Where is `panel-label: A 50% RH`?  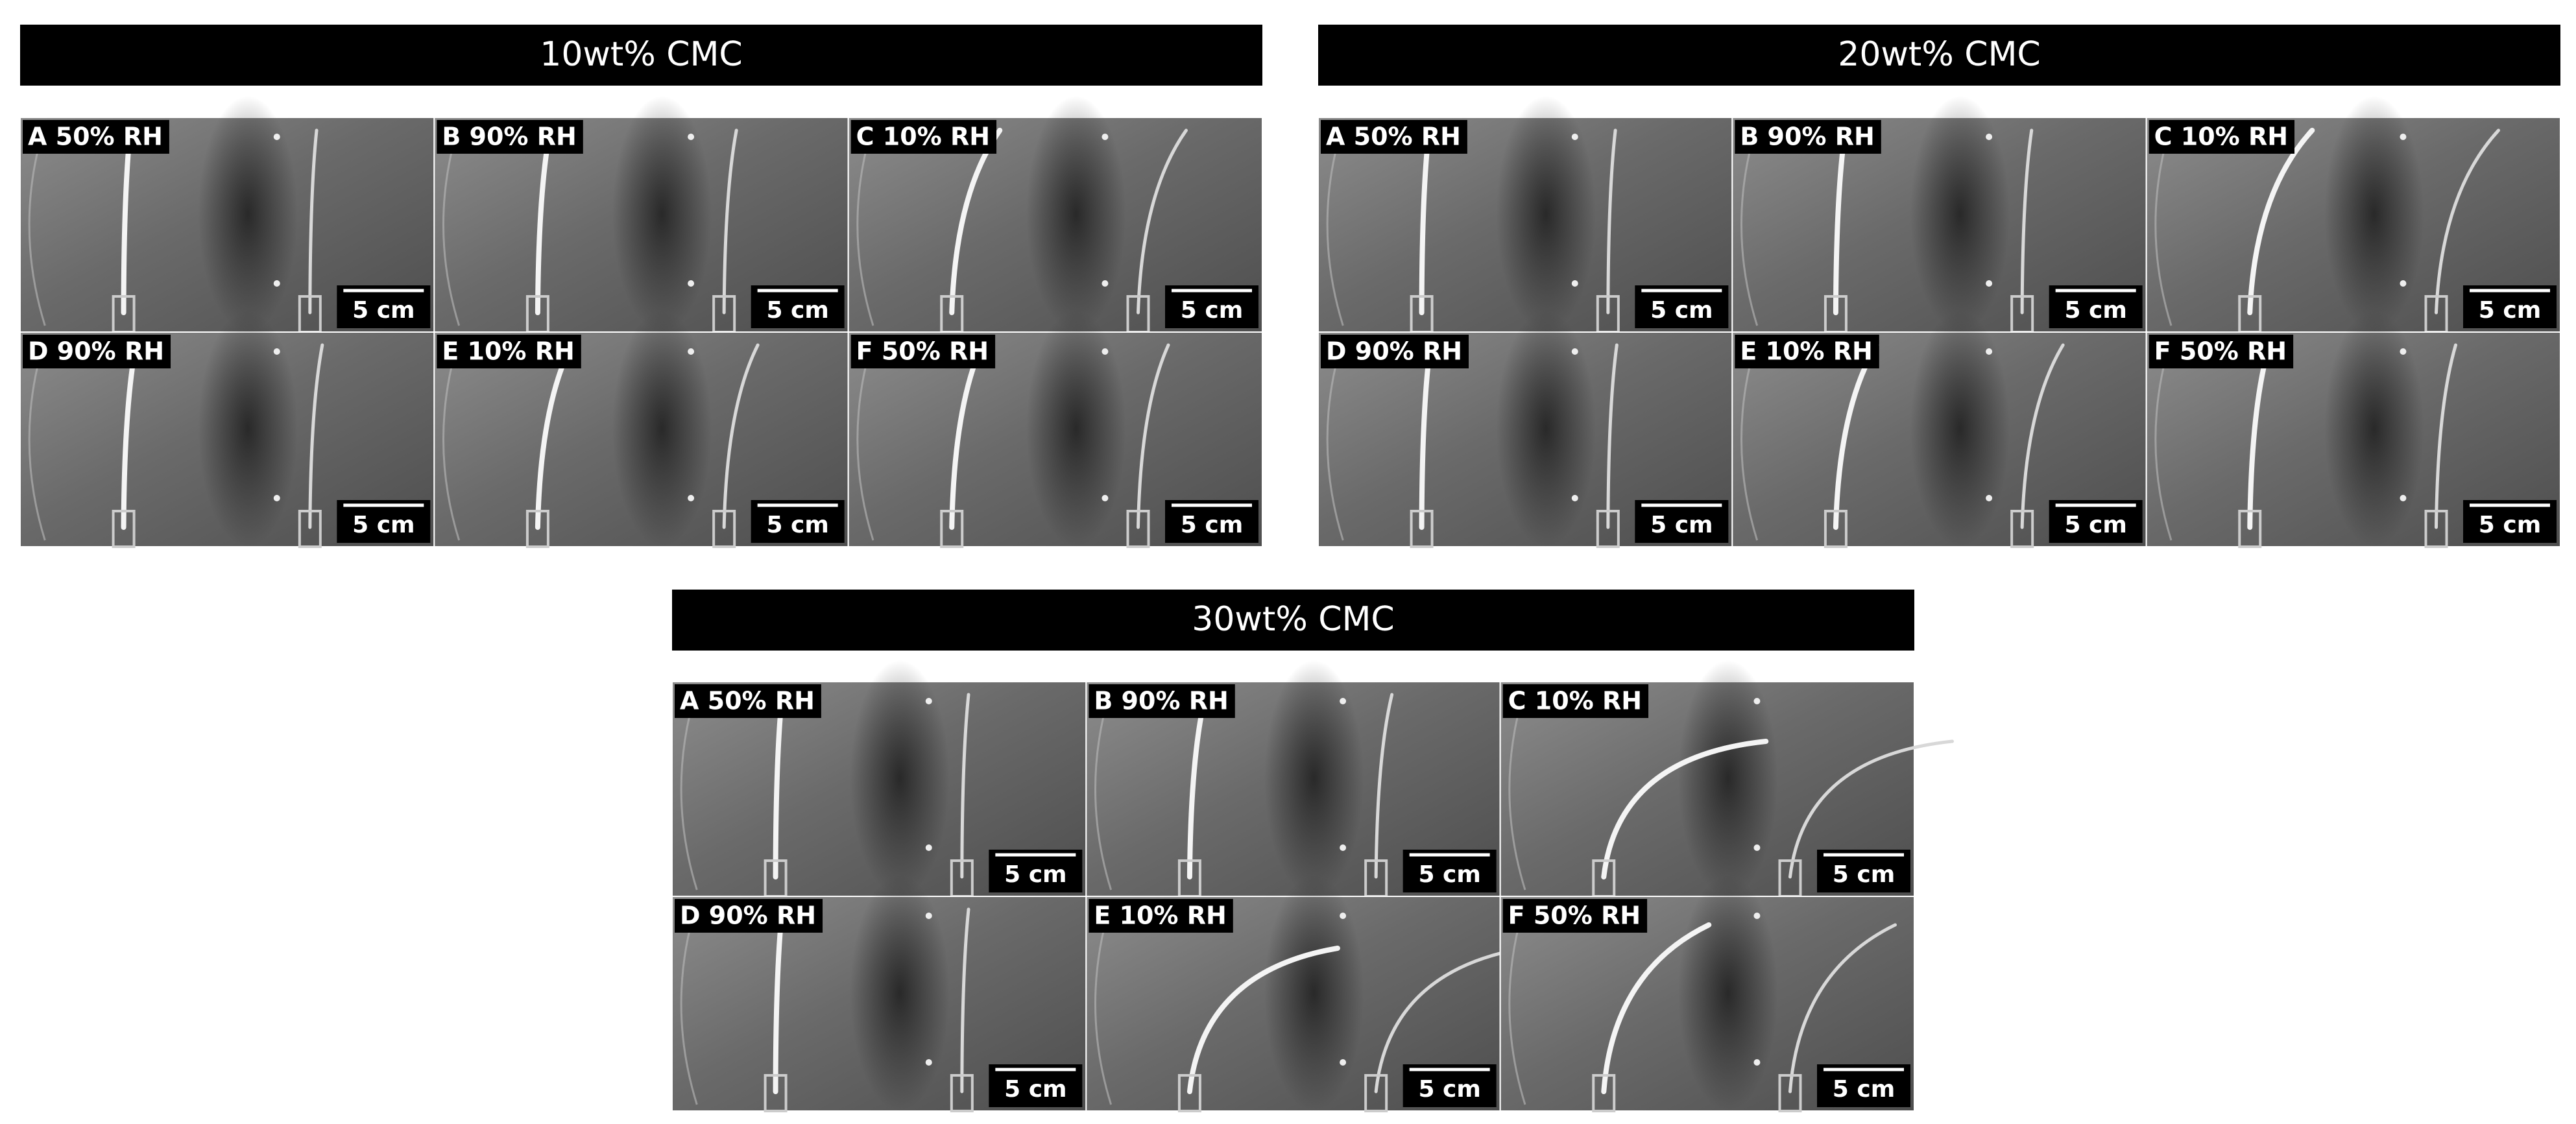 panel-label: A 50% RH is located at coordinates (747, 701).